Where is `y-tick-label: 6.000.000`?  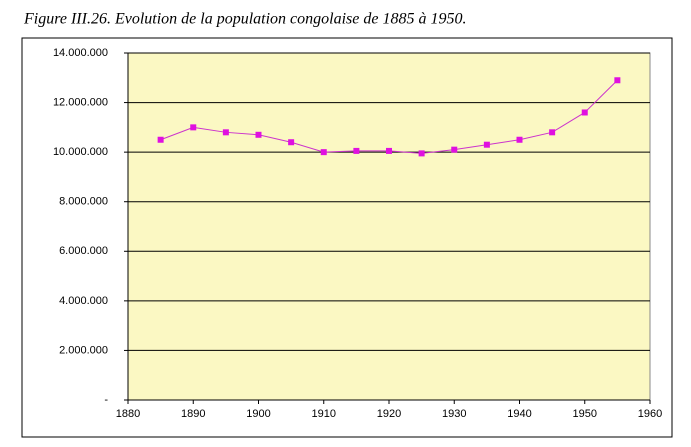
y-tick-label: 6.000.000 is located at coordinates (83, 251).